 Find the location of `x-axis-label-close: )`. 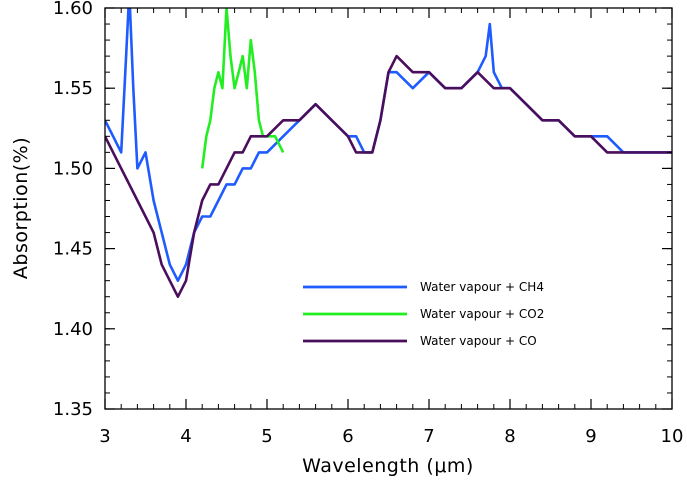

x-axis-label-close: ) is located at coordinates (470, 466).